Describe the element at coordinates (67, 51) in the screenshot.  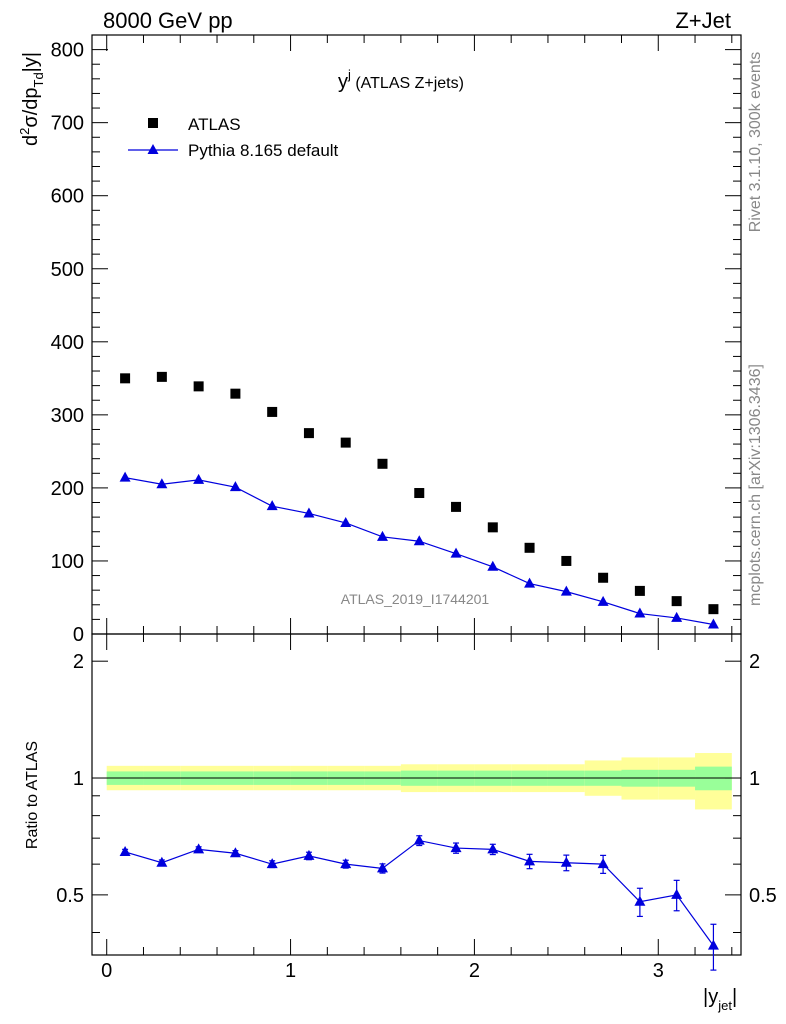
I see `top-ytick-label: 800` at that location.